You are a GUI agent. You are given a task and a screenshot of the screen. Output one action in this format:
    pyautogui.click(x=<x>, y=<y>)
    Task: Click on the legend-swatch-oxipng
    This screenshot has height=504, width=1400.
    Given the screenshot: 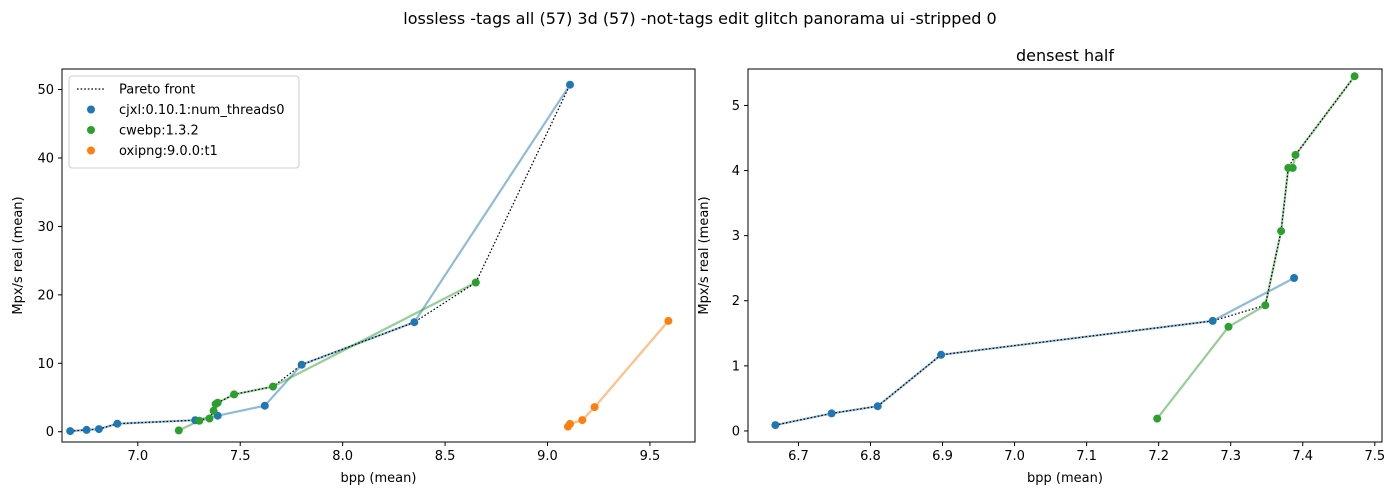 What is the action you would take?
    pyautogui.click(x=91, y=150)
    